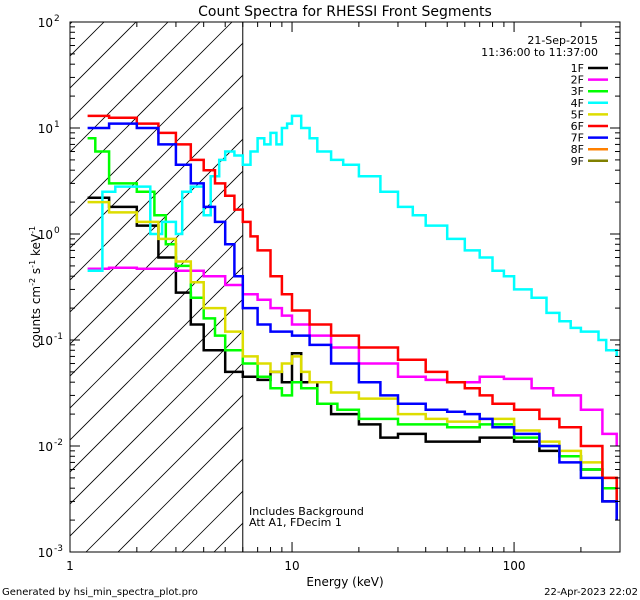  Describe the element at coordinates (32, 282) in the screenshot. I see `y-label-sup1: -2` at that location.